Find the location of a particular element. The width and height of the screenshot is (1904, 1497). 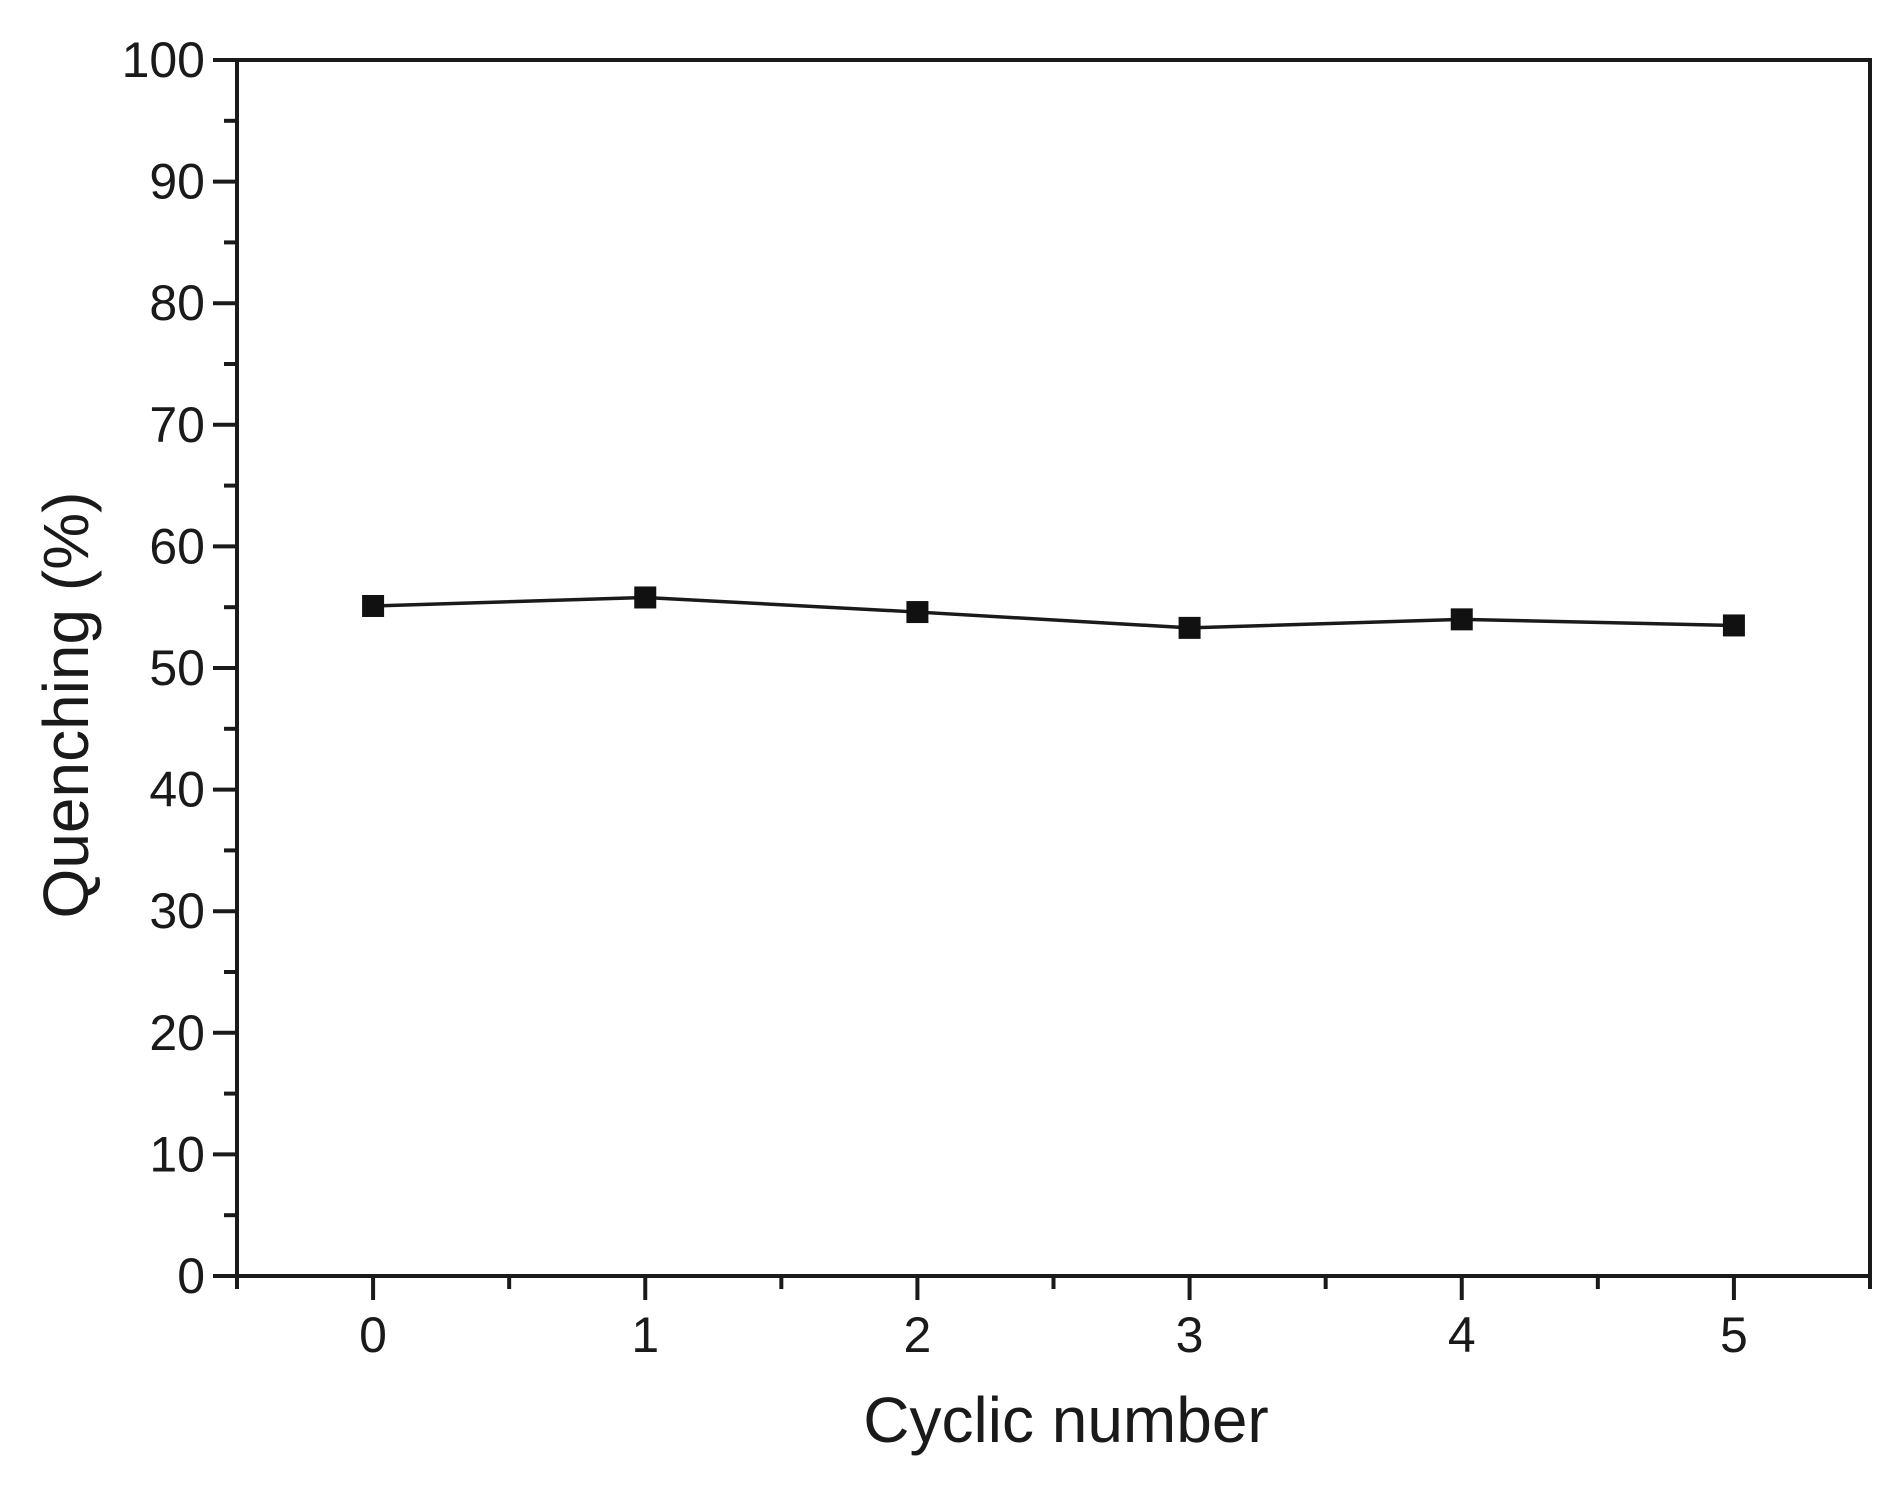

y-tick-label: 70 is located at coordinates (177, 425).